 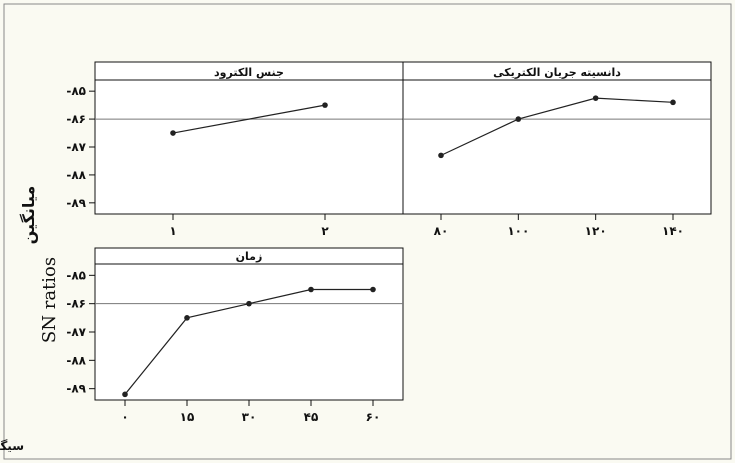 I want to click on x-tick-label: ۶۰, so click(x=373, y=417).